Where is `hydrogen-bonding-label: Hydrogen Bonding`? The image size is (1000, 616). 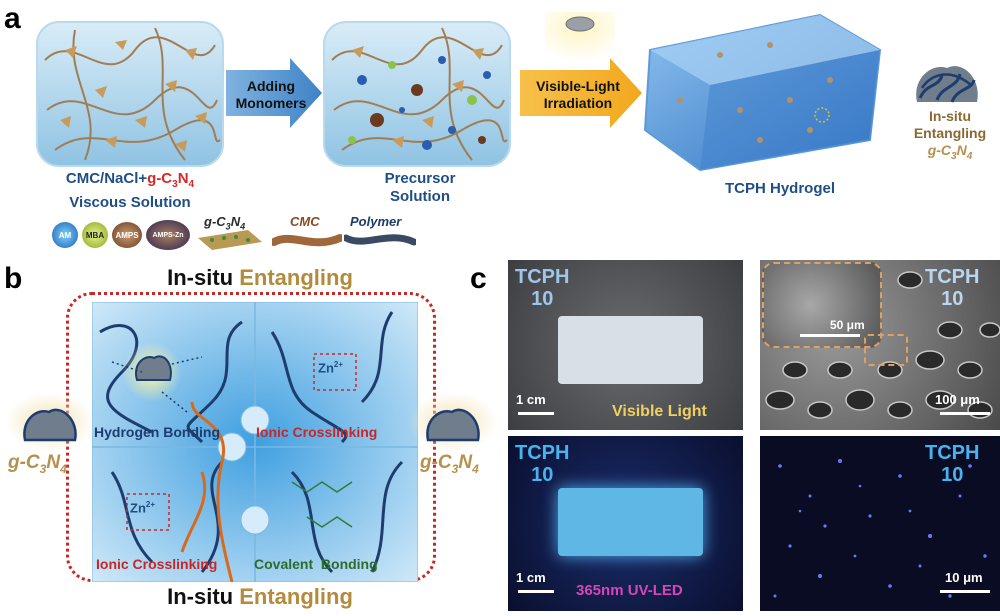 hydrogen-bonding-label: Hydrogen Bonding is located at coordinates (157, 432).